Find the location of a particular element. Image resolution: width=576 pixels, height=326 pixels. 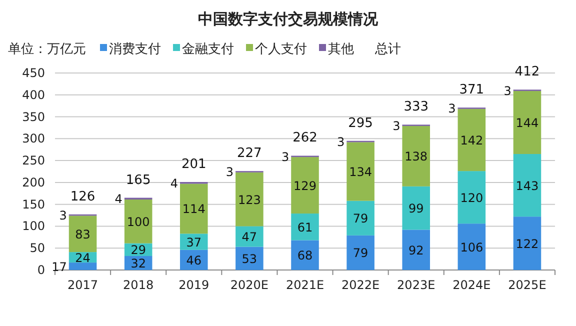

data-label: 37 is located at coordinates (194, 242).